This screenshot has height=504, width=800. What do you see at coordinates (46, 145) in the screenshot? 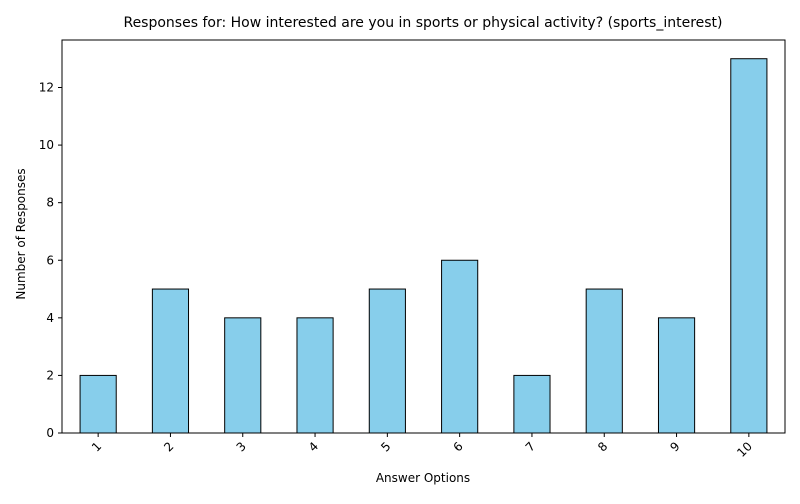
I see `y-tick-label: 10` at bounding box center [46, 145].